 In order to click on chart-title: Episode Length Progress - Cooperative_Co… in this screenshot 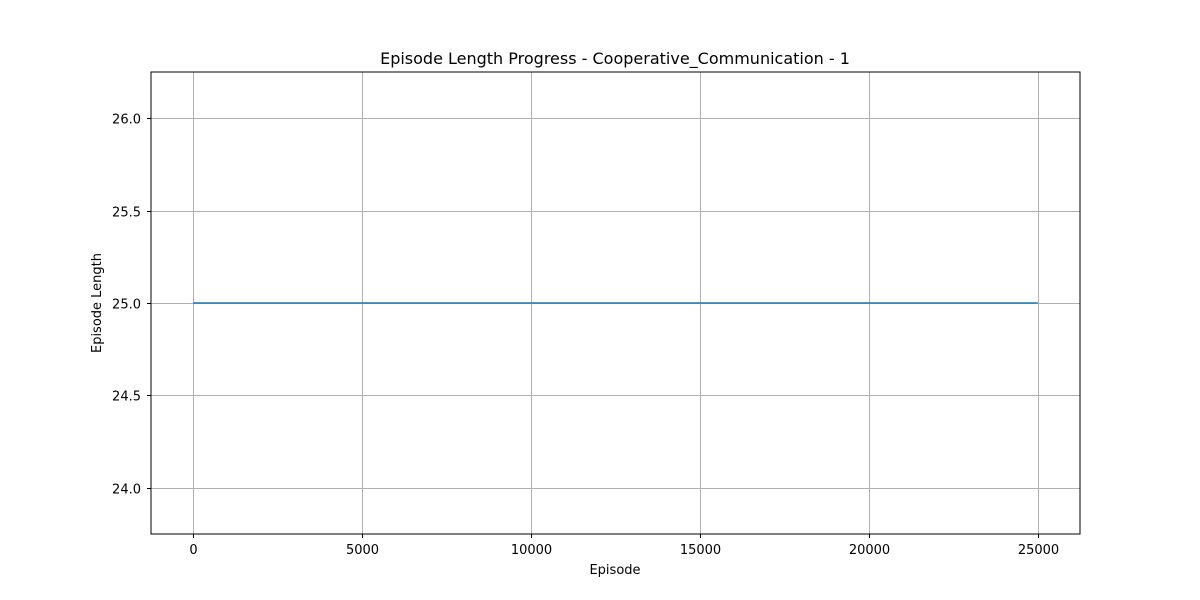, I will do `click(615, 59)`.